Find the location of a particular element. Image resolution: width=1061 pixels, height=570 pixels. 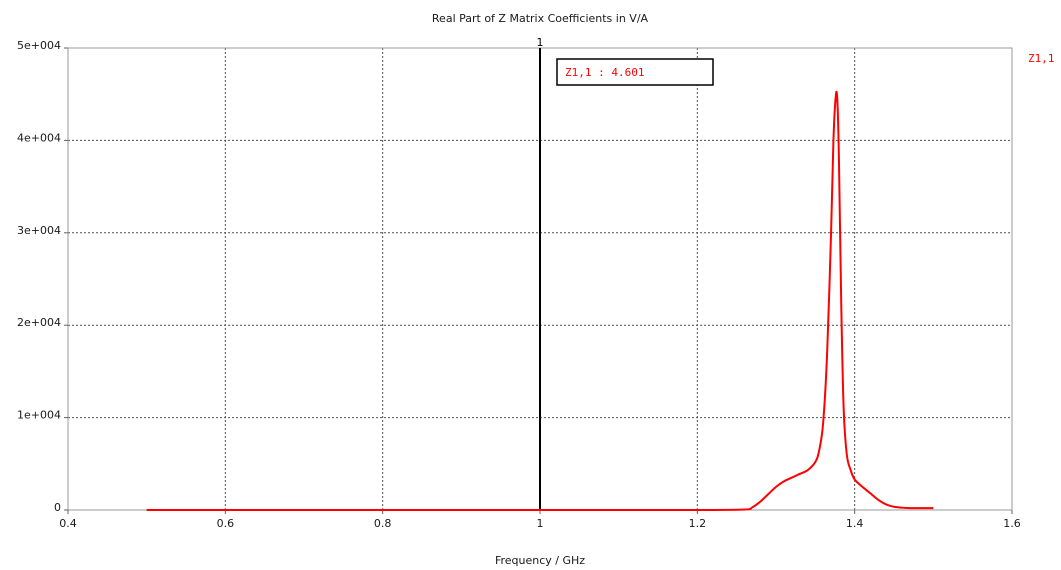

annotation-box is located at coordinates (635, 72).